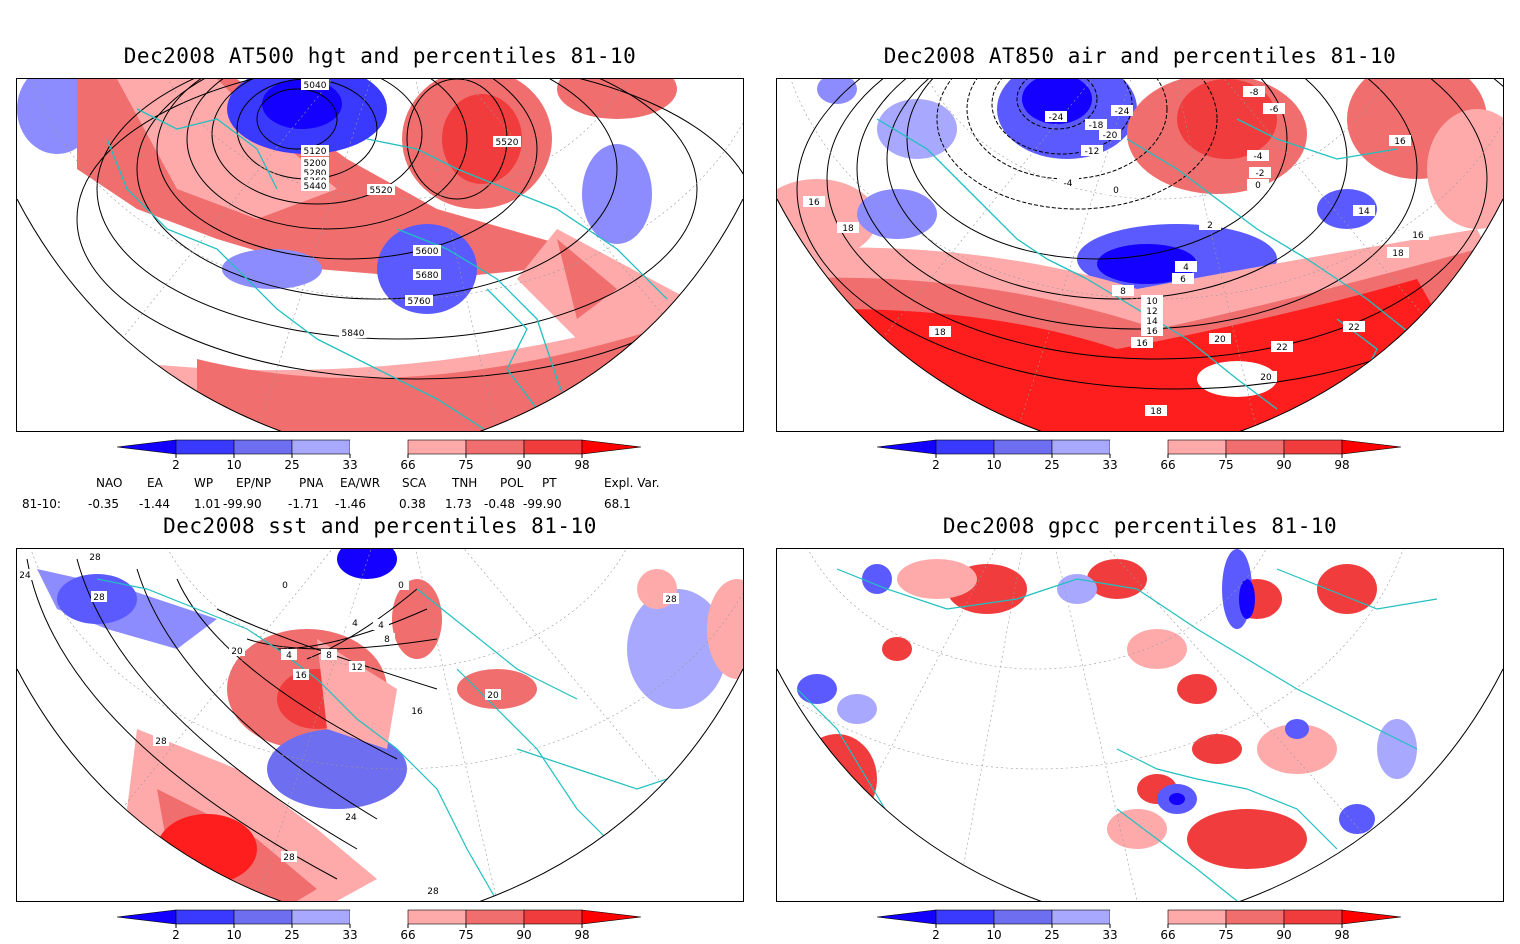  Describe the element at coordinates (1353, 328) in the screenshot. I see `svg-text: 22` at that location.